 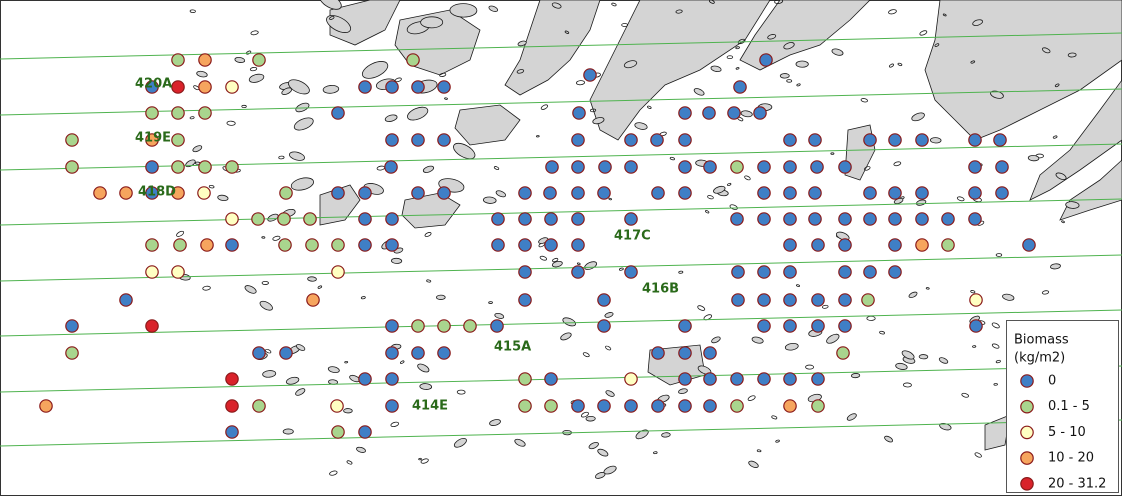 What do you see at coordinates (153, 138) in the screenshot?
I see `transect-label: 419E` at bounding box center [153, 138].